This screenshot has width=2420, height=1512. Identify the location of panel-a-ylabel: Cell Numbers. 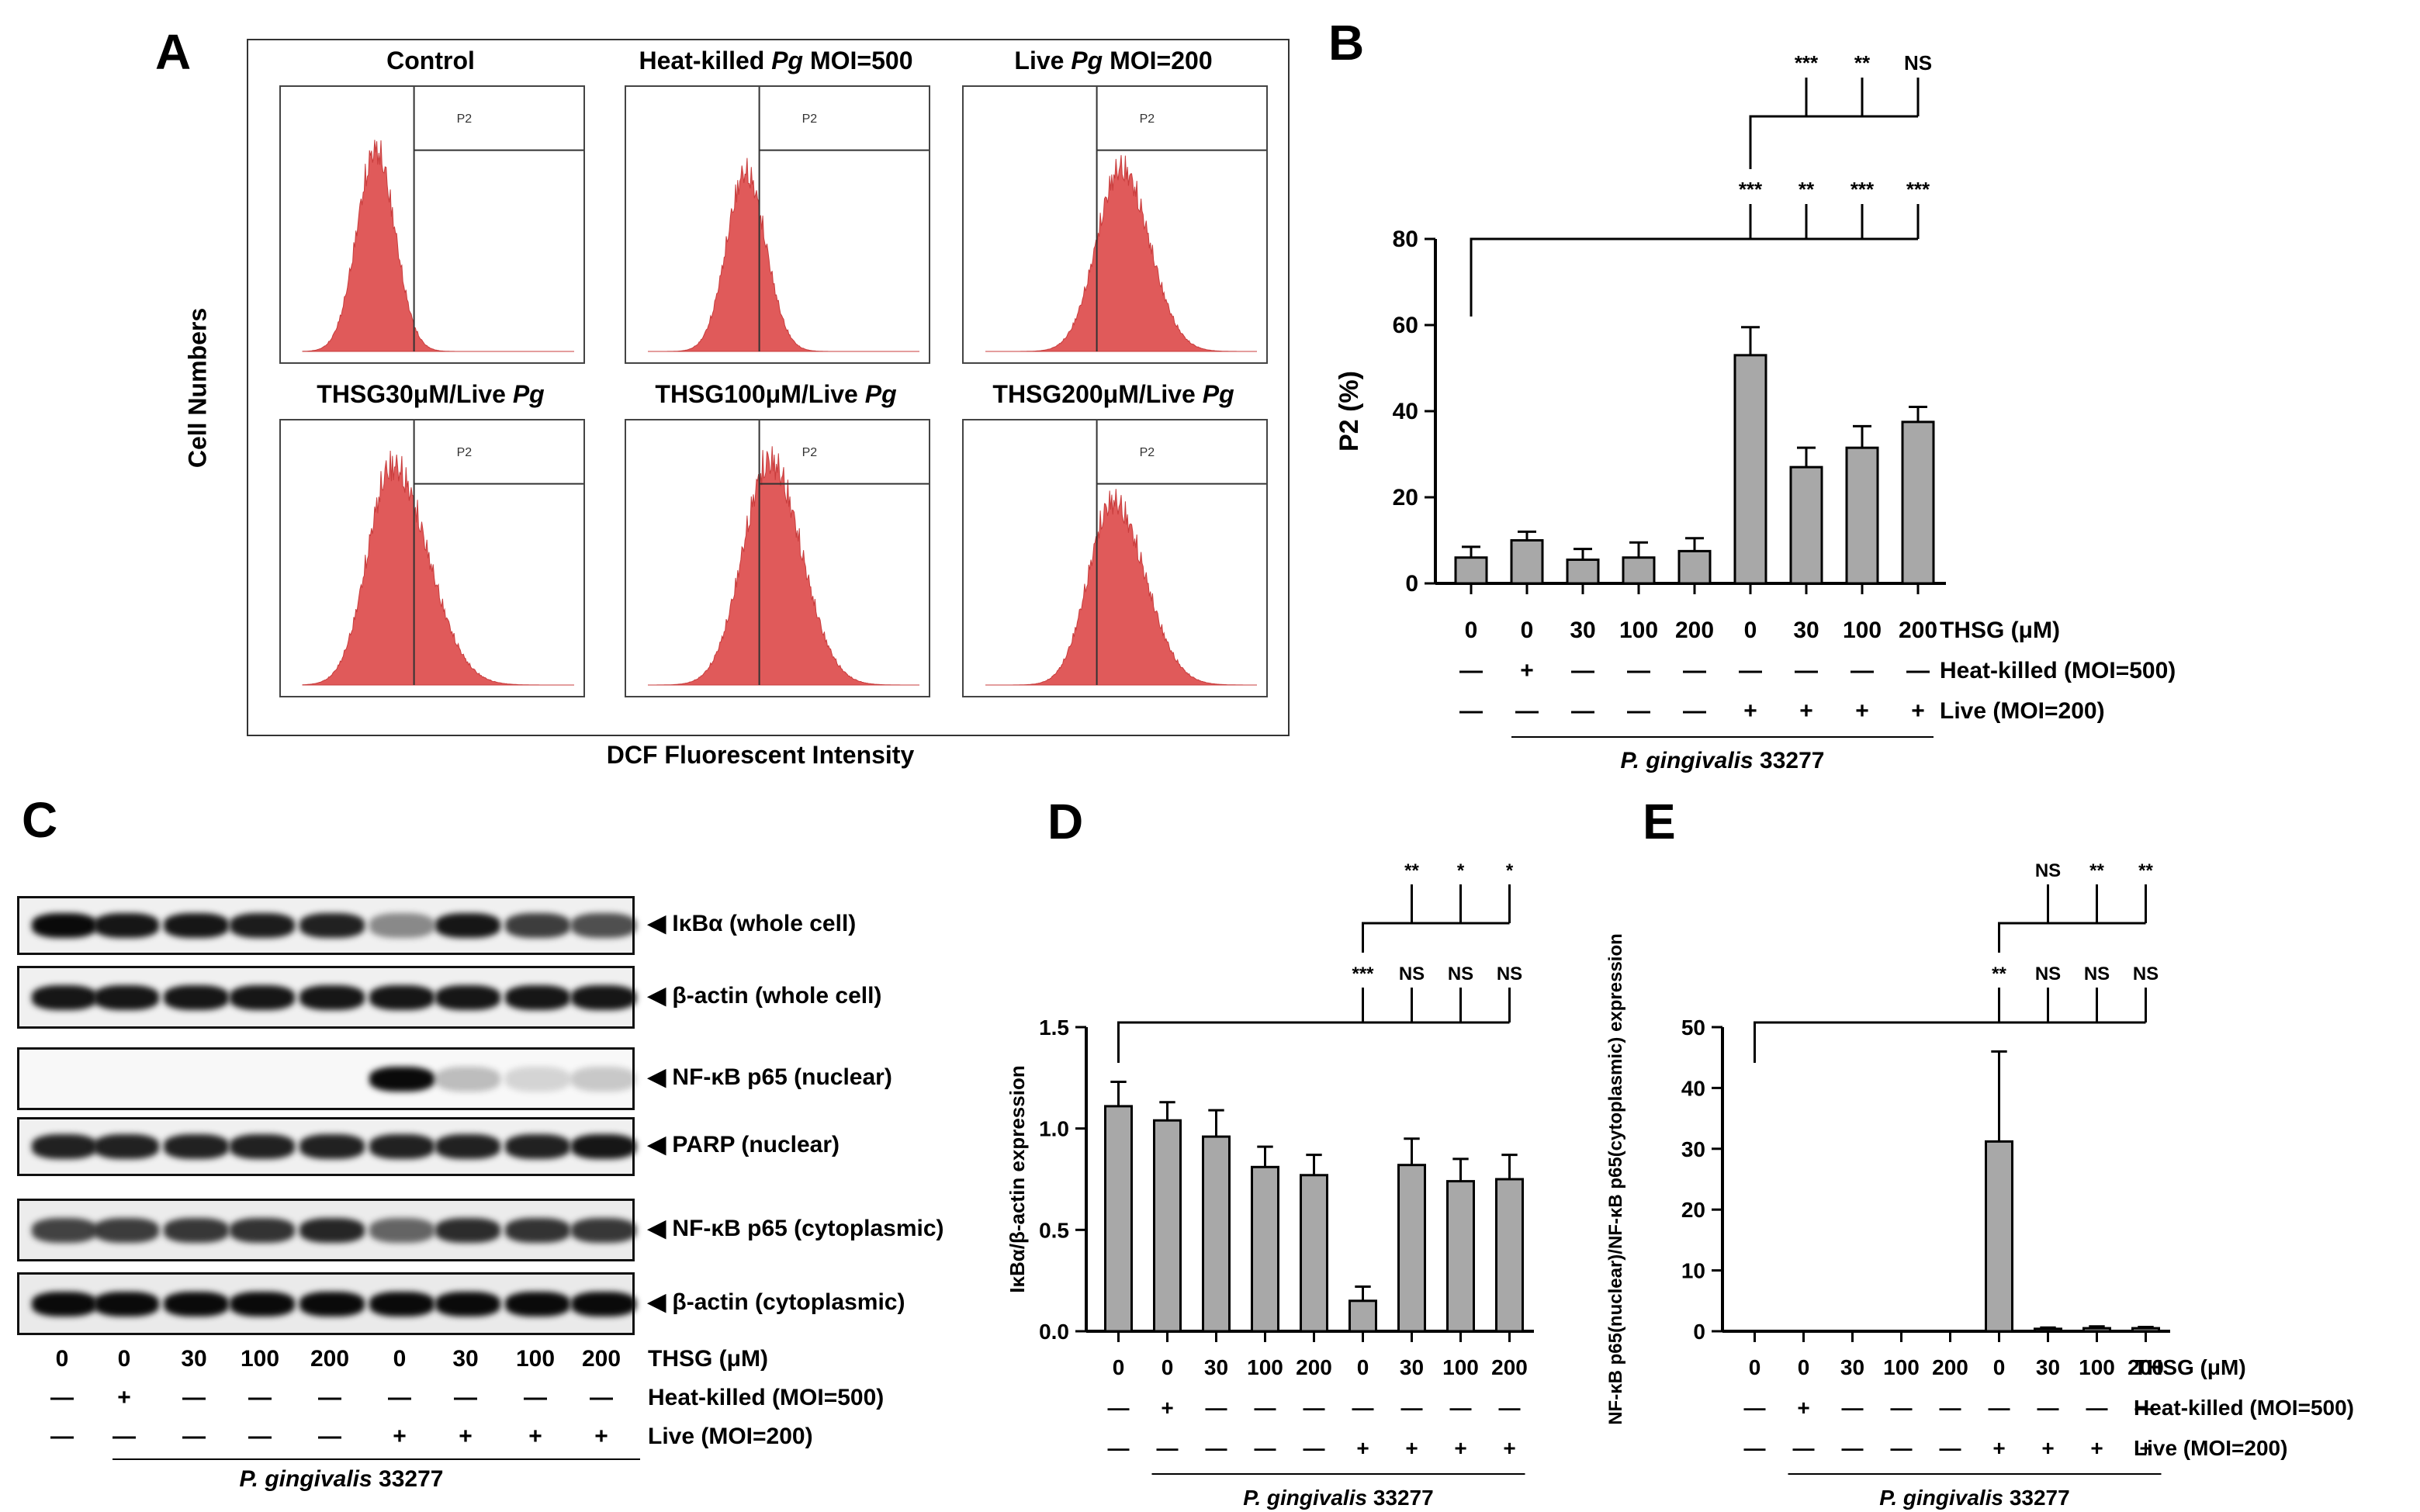
(197, 388).